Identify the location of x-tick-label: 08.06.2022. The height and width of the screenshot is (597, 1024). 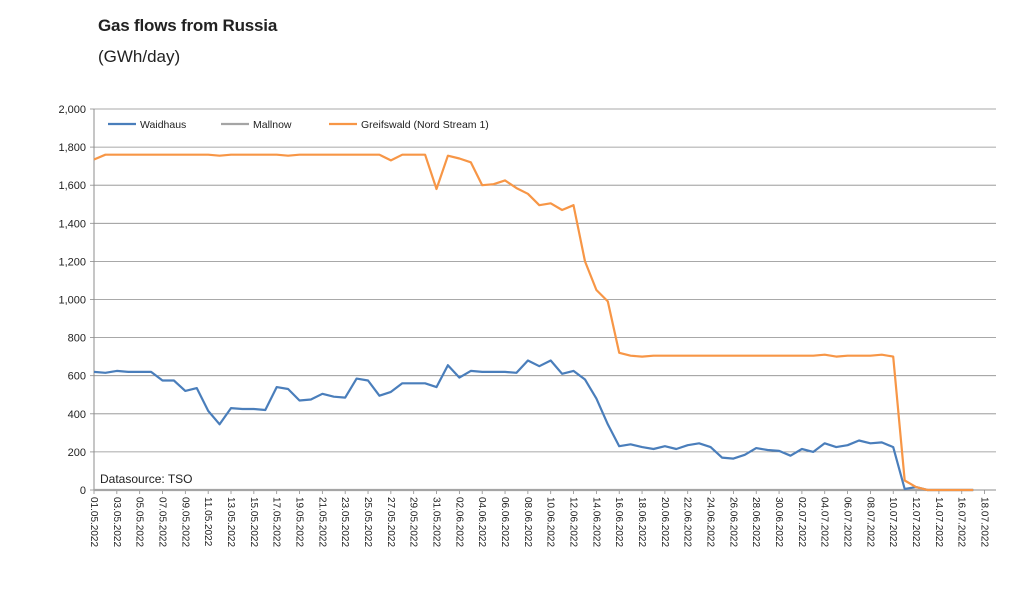
(527, 522).